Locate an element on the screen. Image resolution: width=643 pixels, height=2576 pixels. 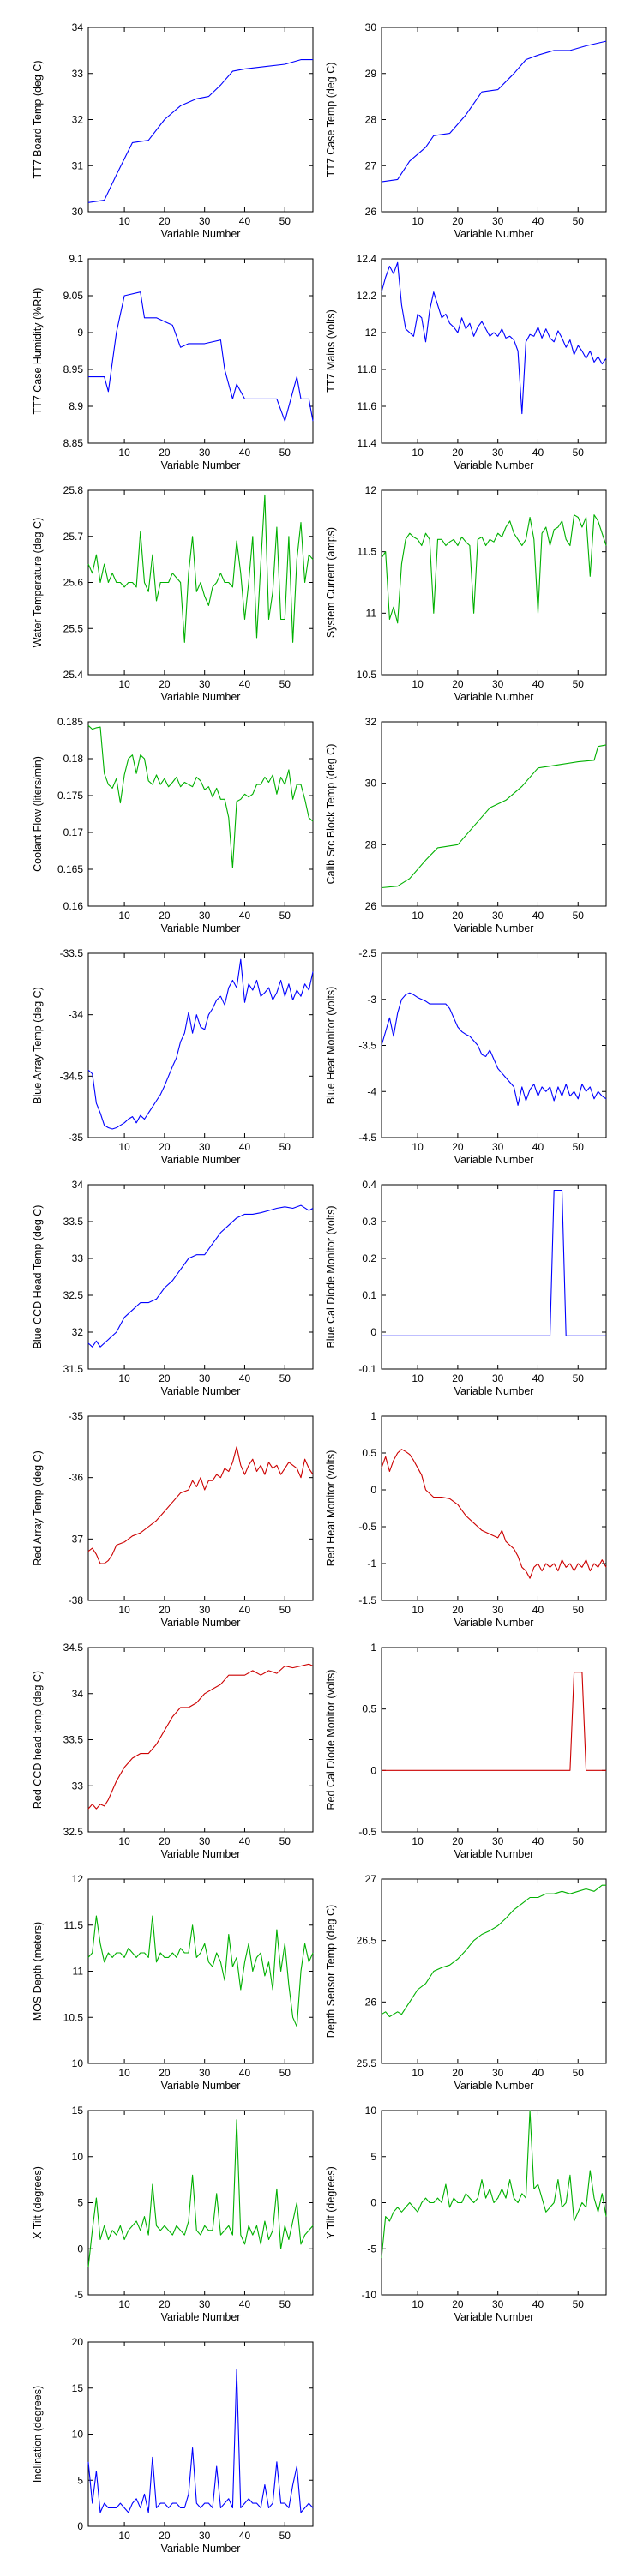
y-axis-label: Depth Sensor Temp (deg C) is located at coordinates (331, 1971).